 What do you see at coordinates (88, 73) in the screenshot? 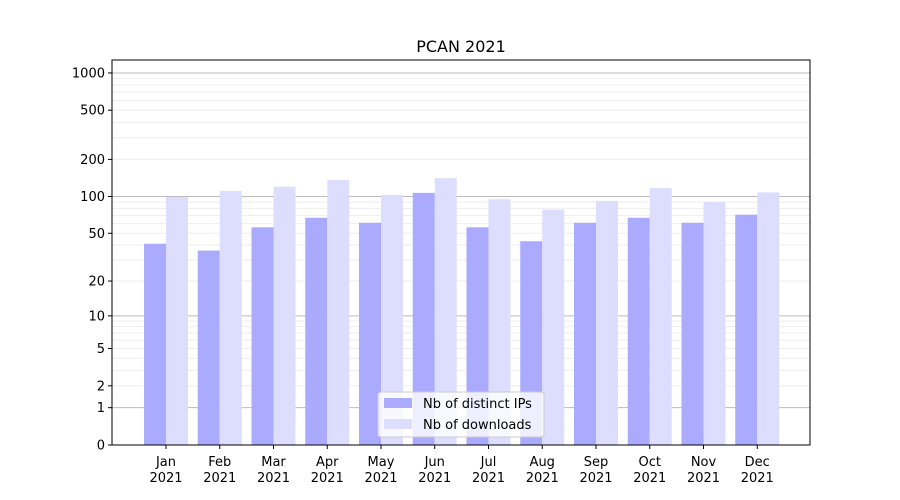
I see `y-tick-label: 1000` at bounding box center [88, 73].